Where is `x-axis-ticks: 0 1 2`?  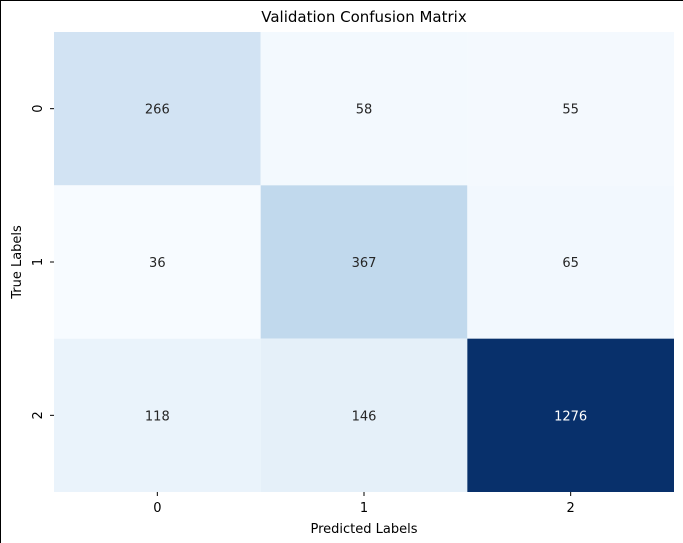
x-axis-ticks: 0 1 2 is located at coordinates (364, 504).